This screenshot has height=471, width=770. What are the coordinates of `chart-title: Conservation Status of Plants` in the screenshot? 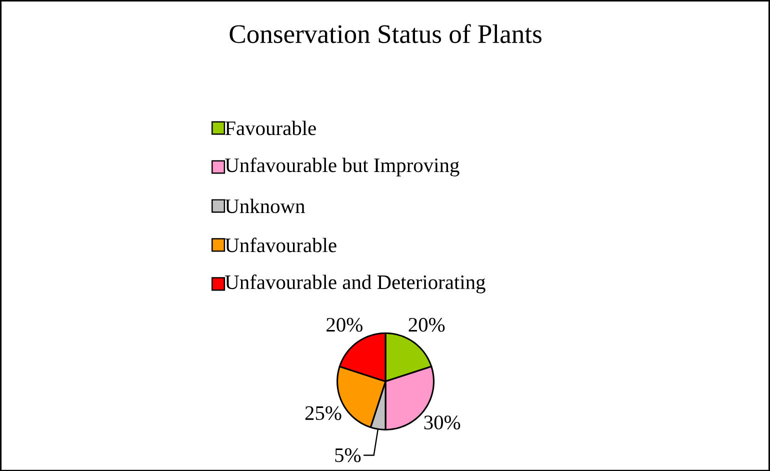 It's located at (386, 33).